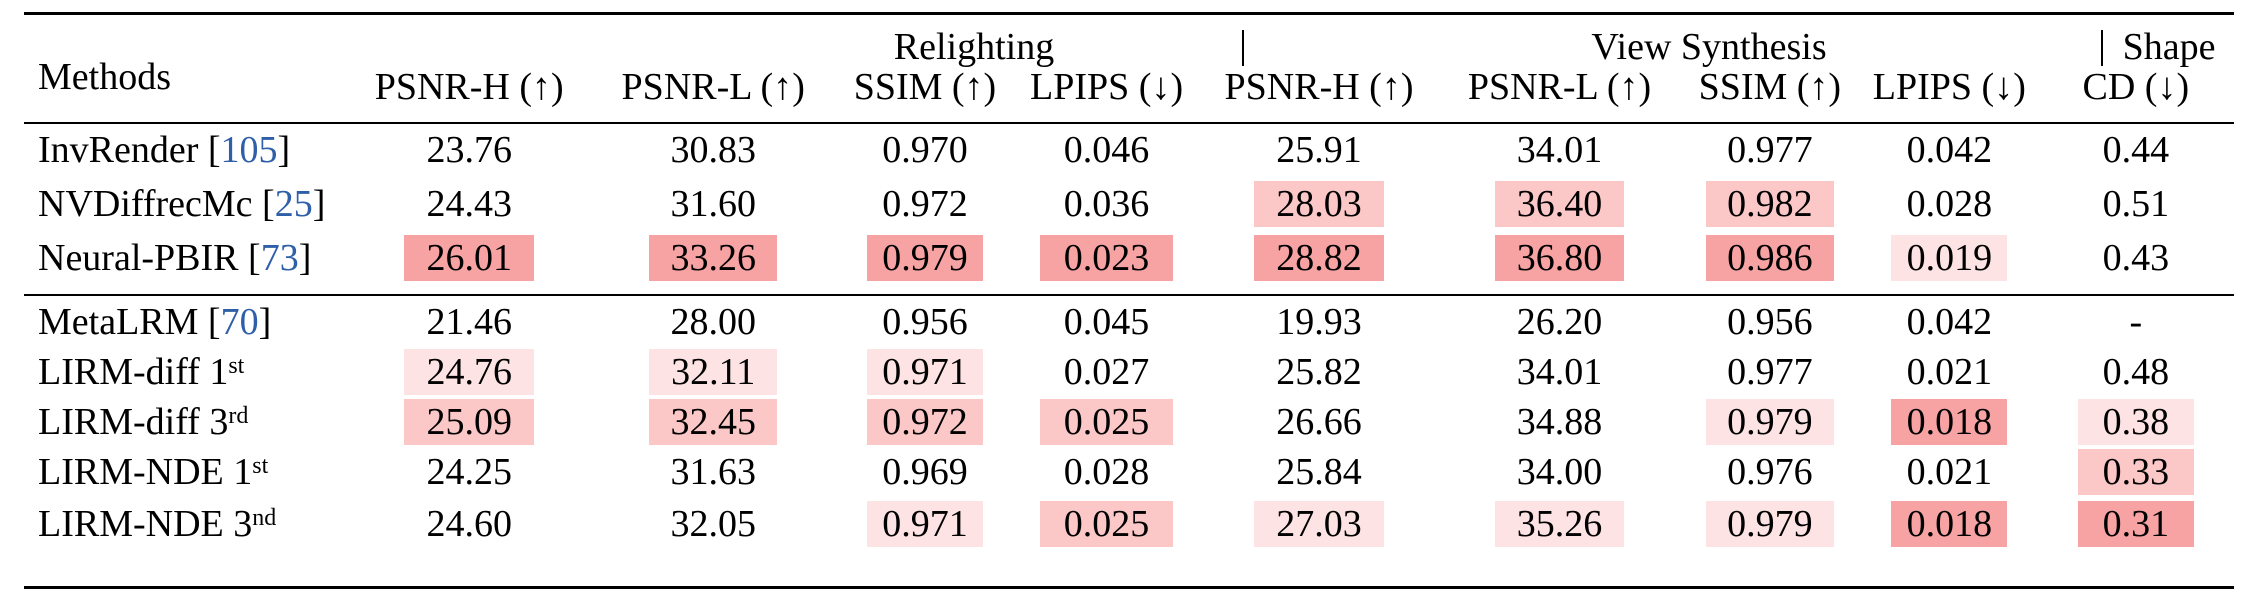 Image resolution: width=2264 pixels, height=614 pixels. I want to click on metric-value: 30.83, so click(713, 150).